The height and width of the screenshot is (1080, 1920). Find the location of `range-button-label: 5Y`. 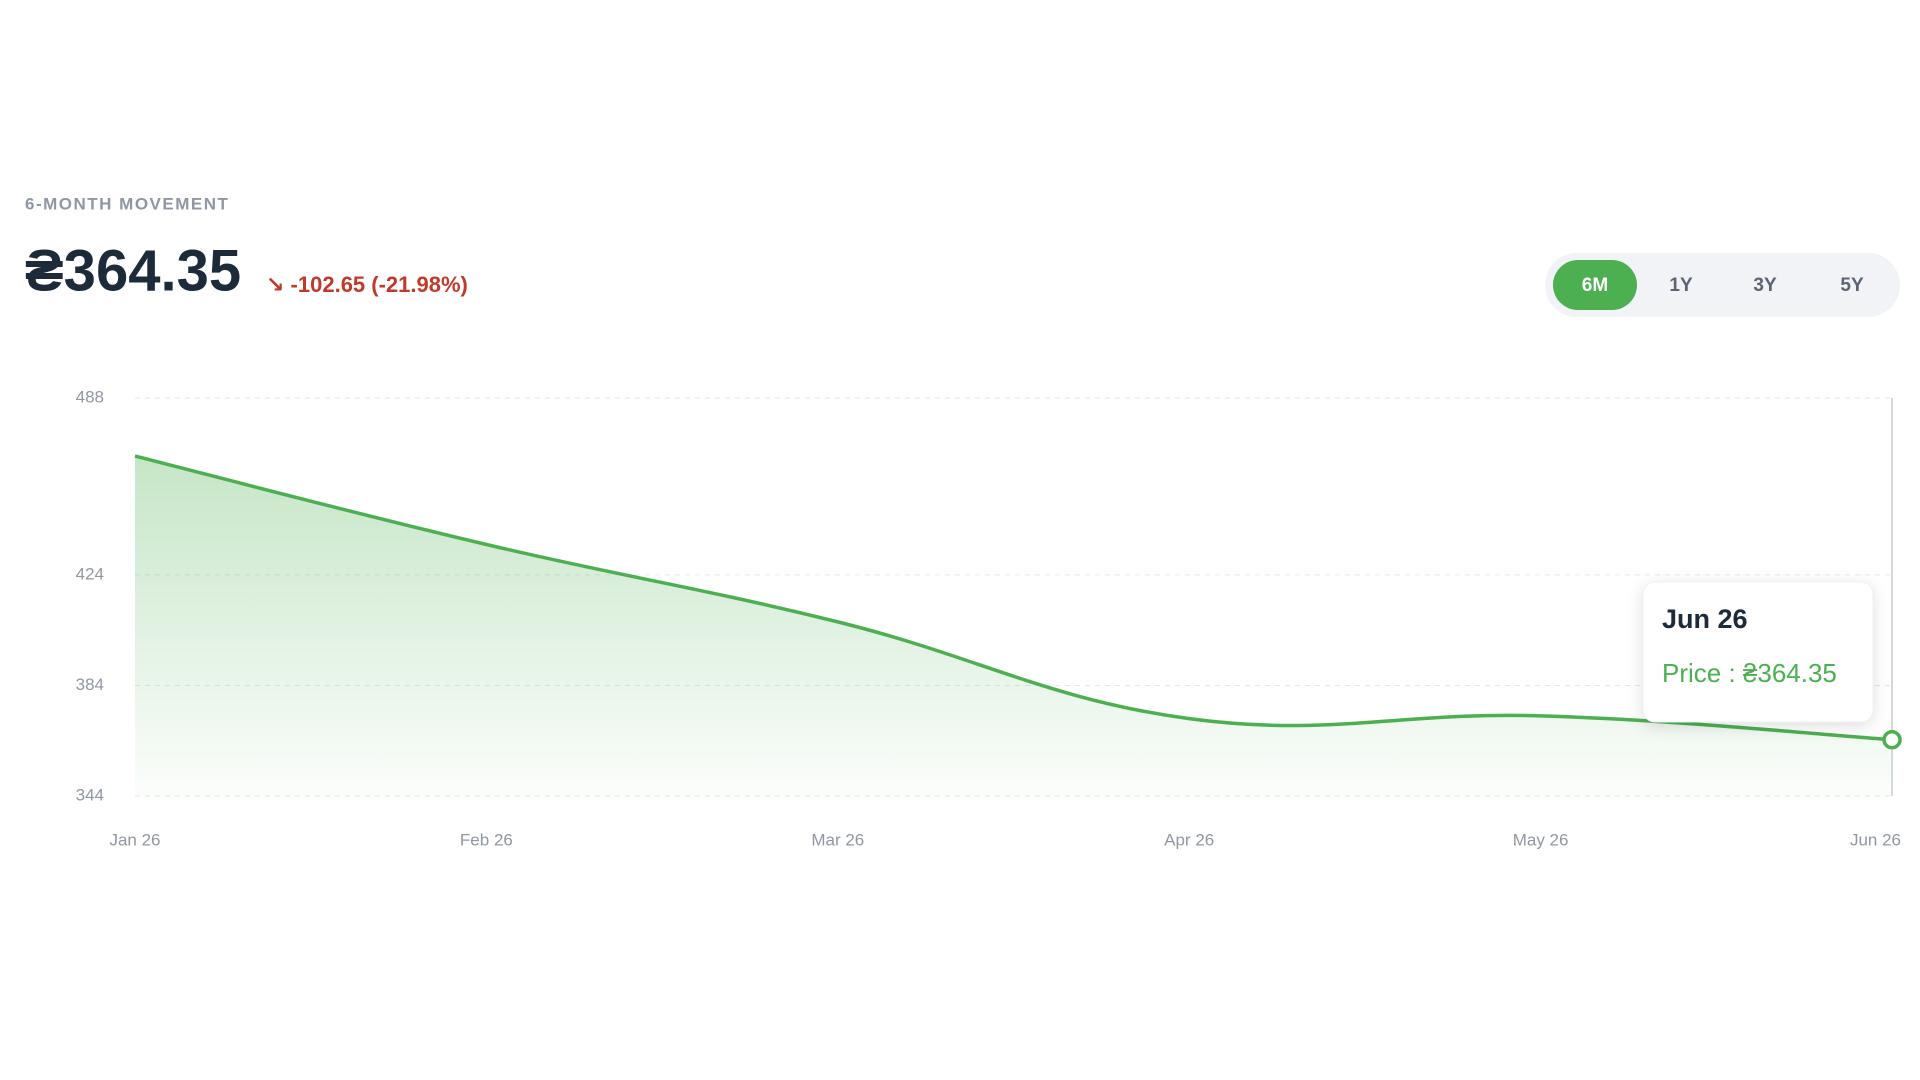

range-button-label: 5Y is located at coordinates (1852, 285).